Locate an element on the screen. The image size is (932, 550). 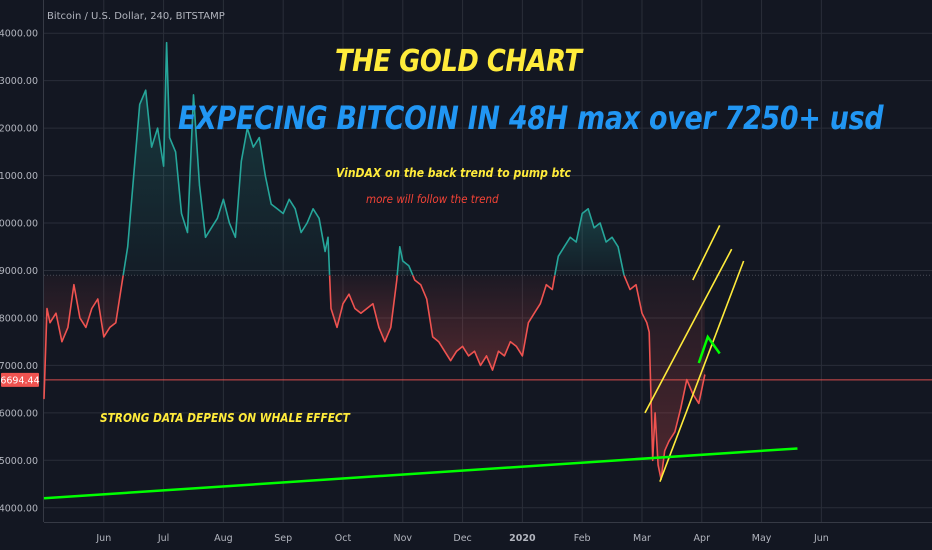
x-tick-label: 2020 is located at coordinates (522, 538).